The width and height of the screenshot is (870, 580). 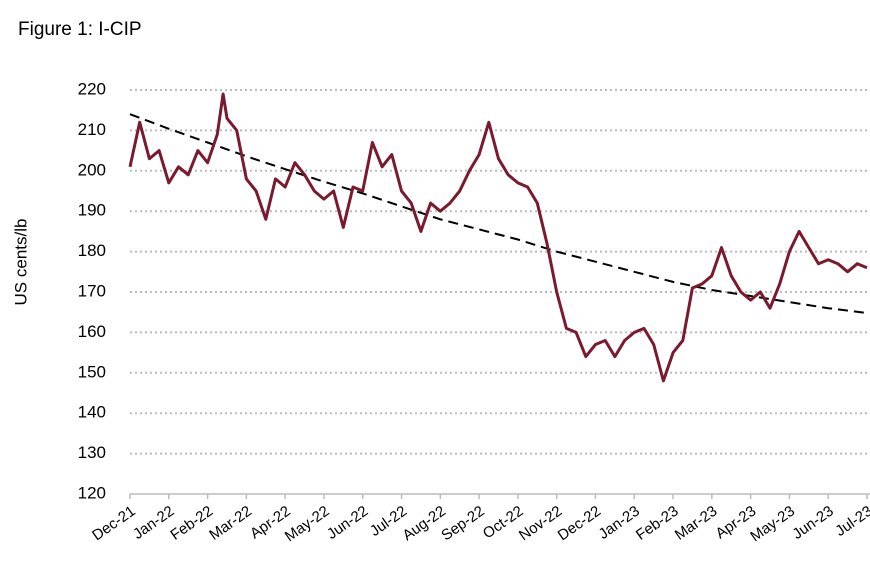 What do you see at coordinates (92, 371) in the screenshot?
I see `y-tick-label: 150` at bounding box center [92, 371].